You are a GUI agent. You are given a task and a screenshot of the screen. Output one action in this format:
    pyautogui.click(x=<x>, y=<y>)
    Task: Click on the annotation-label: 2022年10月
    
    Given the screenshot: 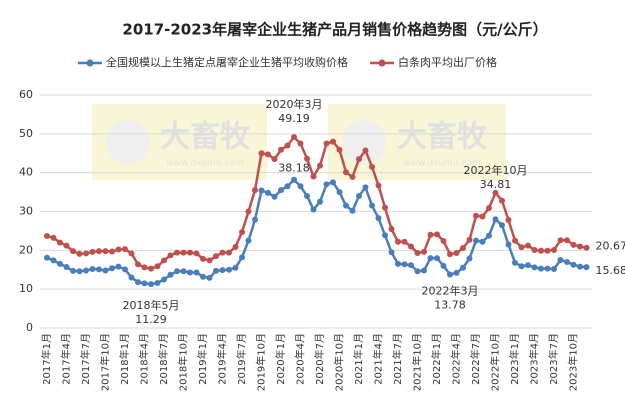 What is the action you would take?
    pyautogui.click(x=496, y=170)
    